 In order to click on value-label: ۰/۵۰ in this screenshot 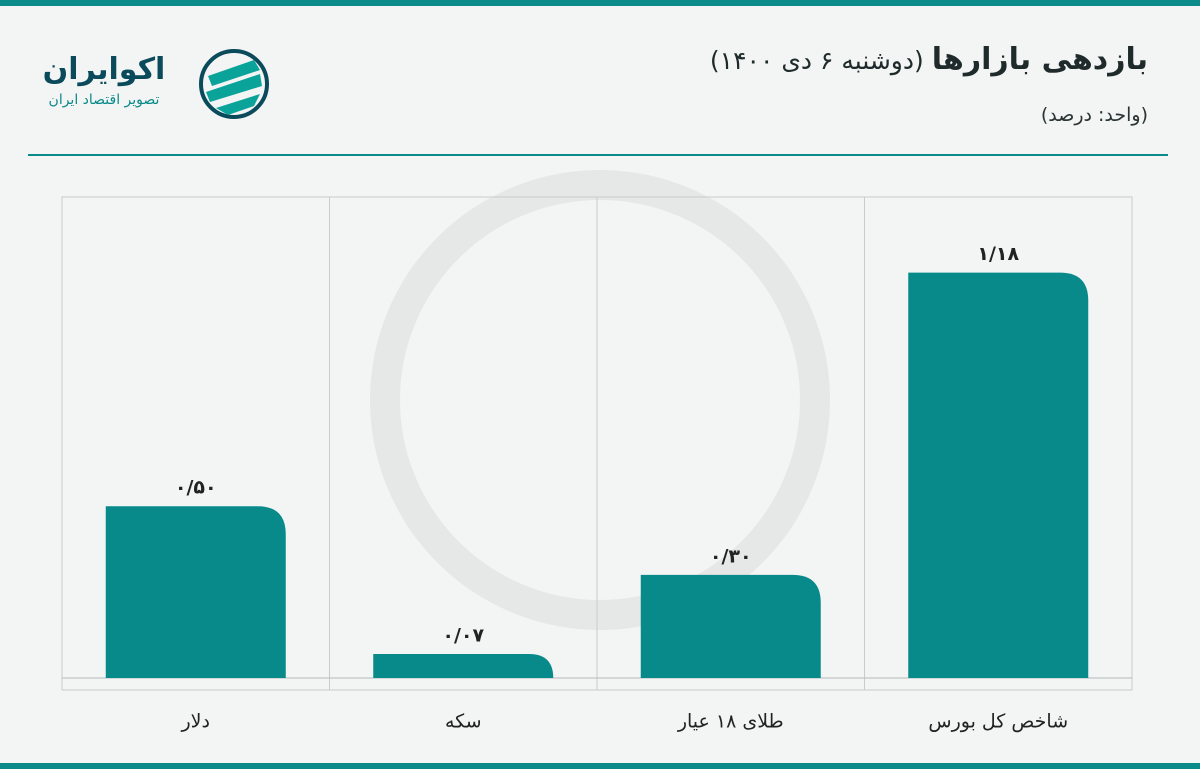, I will do `click(196, 488)`.